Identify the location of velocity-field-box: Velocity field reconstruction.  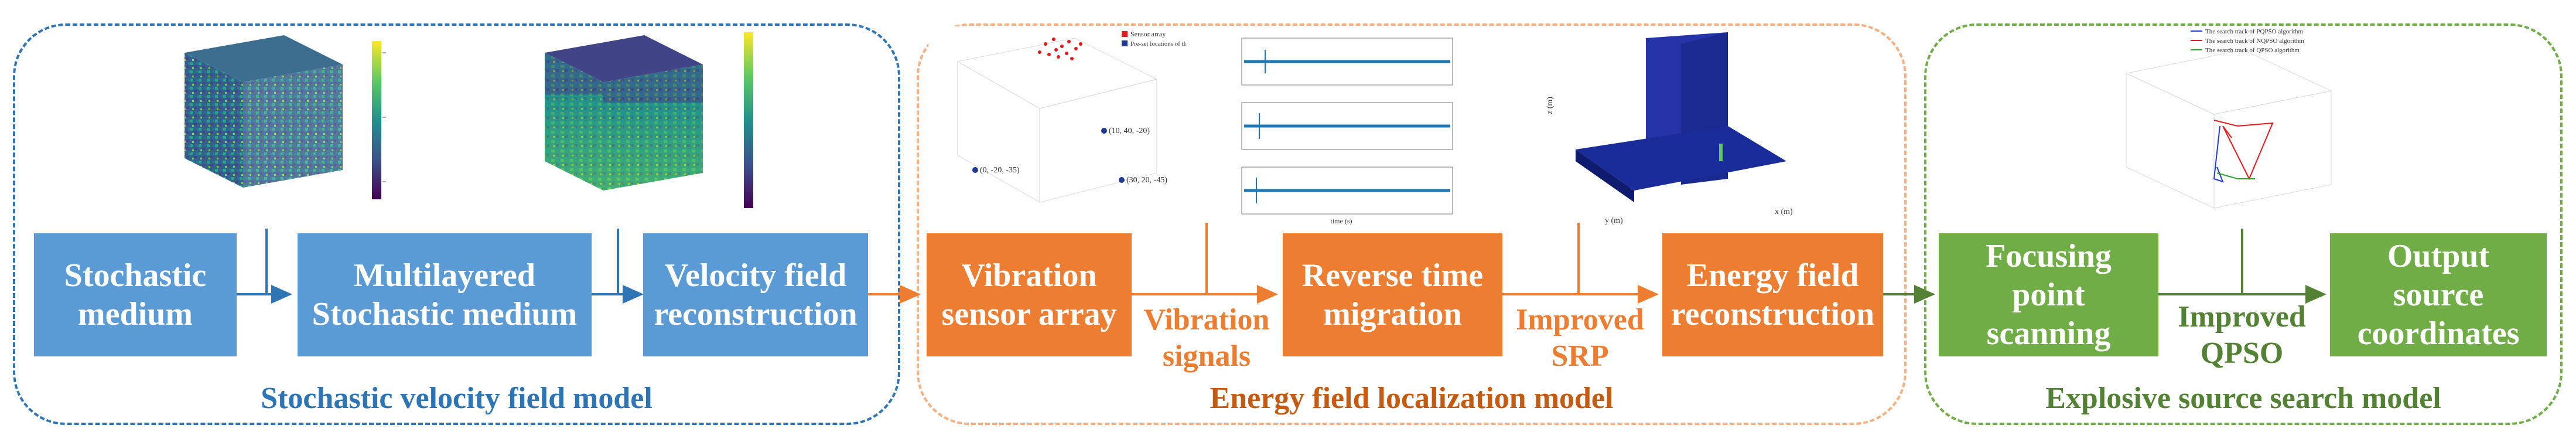
(755, 294).